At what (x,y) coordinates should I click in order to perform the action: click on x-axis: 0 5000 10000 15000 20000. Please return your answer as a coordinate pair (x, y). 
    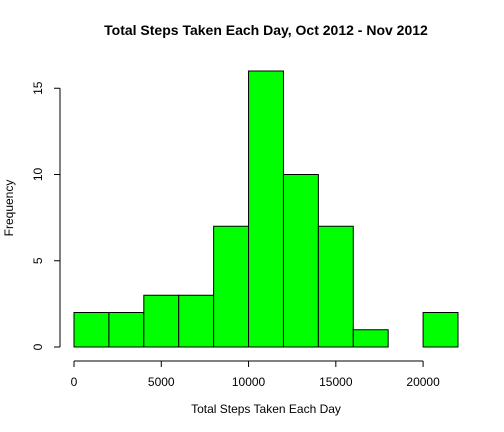
    Looking at the image, I should click on (255, 375).